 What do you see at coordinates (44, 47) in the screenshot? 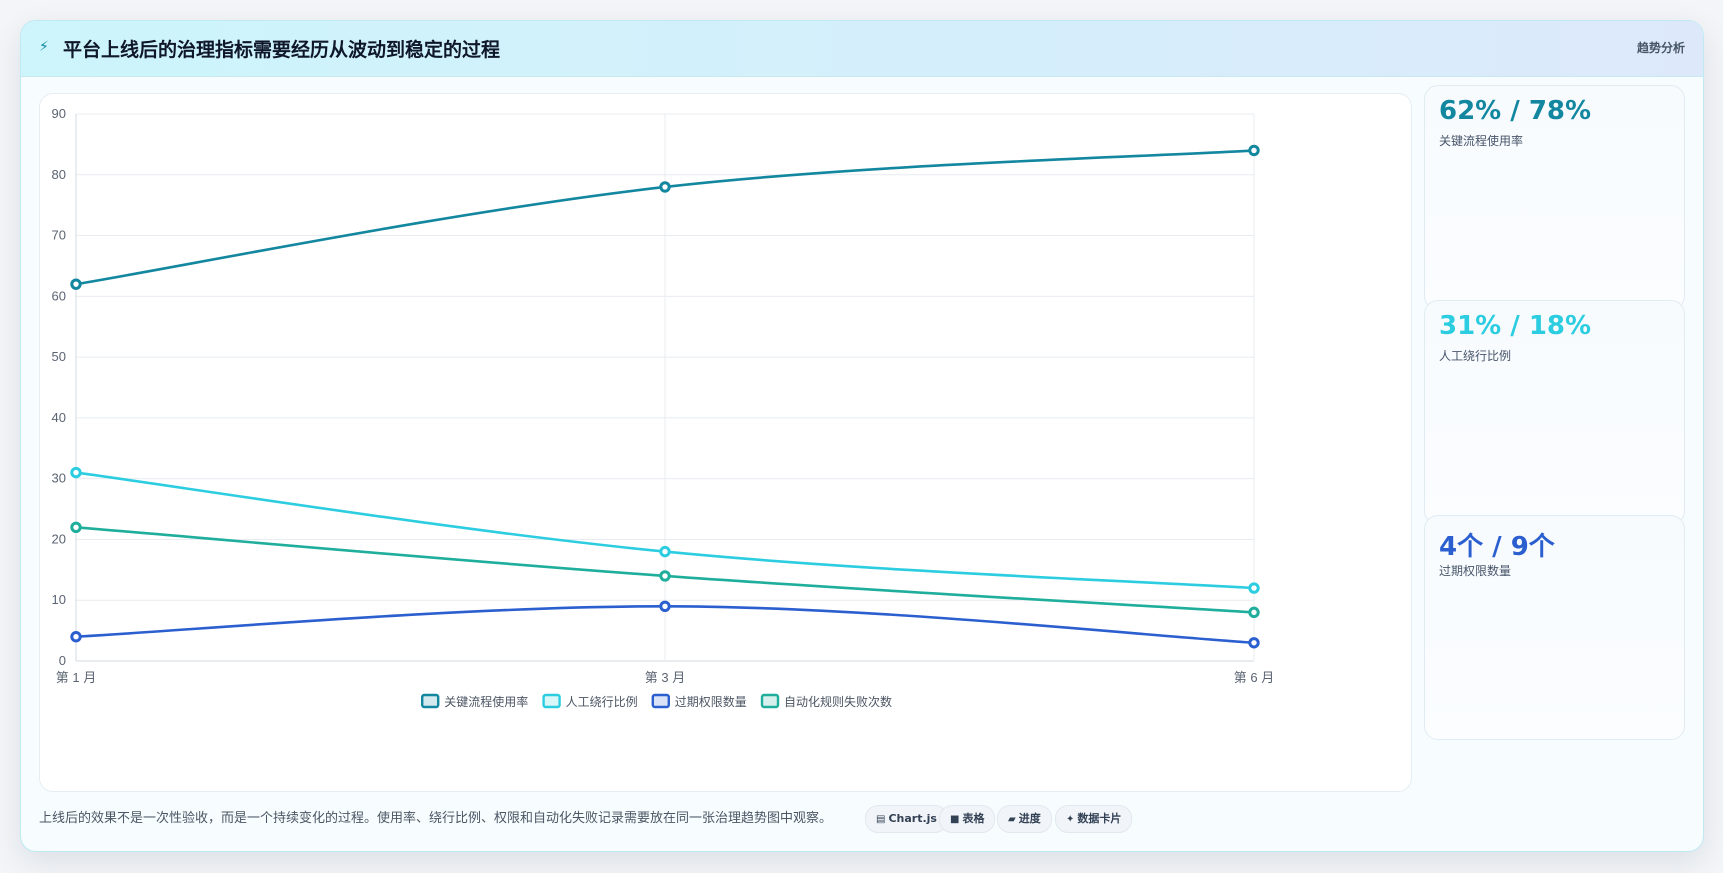
I see `bolt-icon: ⚡` at bounding box center [44, 47].